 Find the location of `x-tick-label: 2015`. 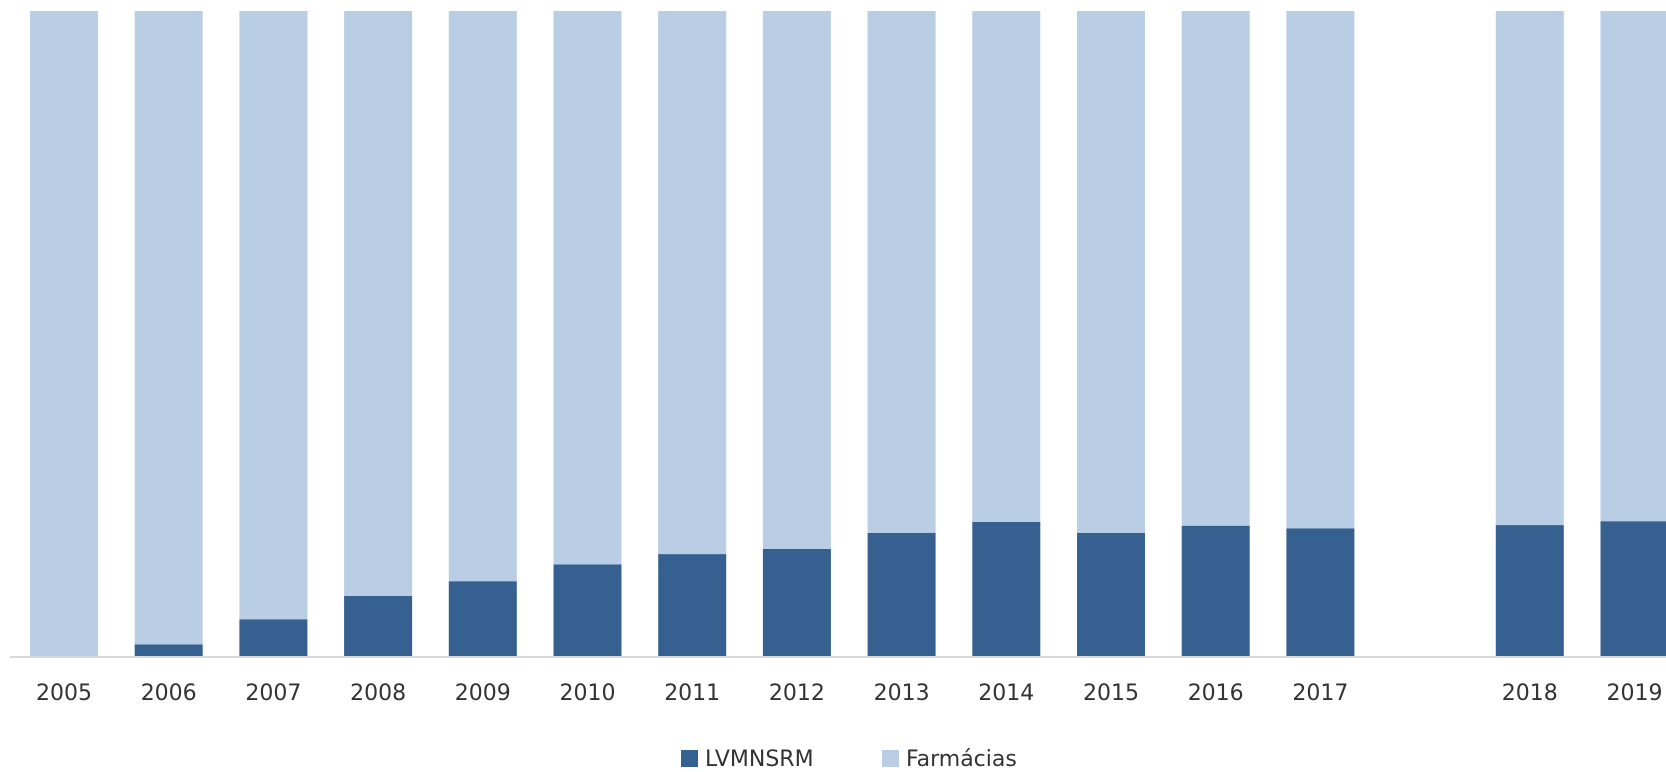

x-tick-label: 2015 is located at coordinates (1111, 693).